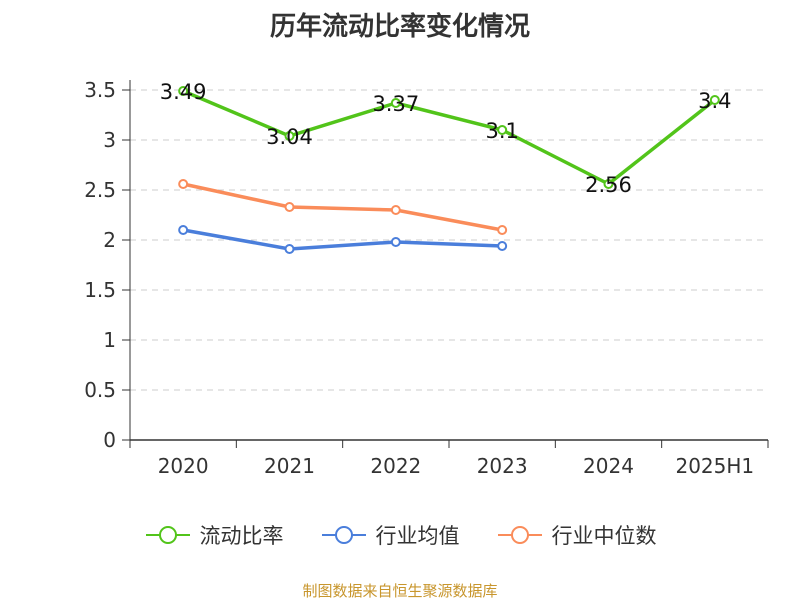 Image resolution: width=800 pixels, height=601 pixels. Describe the element at coordinates (714, 466) in the screenshot. I see `x-tick-label: 2025H1` at that location.